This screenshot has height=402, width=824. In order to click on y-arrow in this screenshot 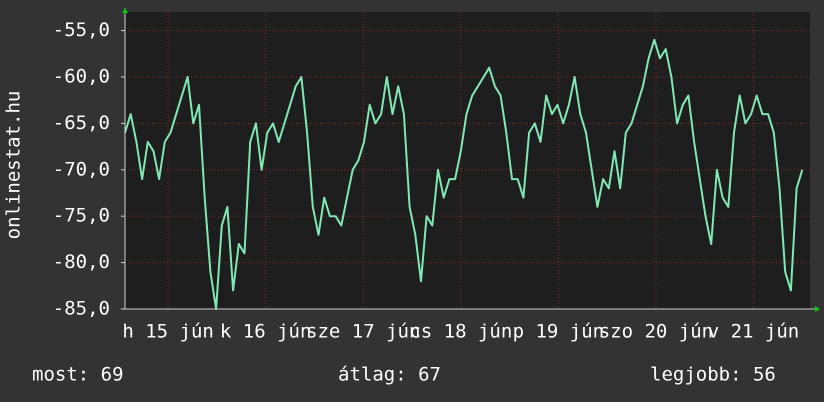, I will do `click(125, 10)`.